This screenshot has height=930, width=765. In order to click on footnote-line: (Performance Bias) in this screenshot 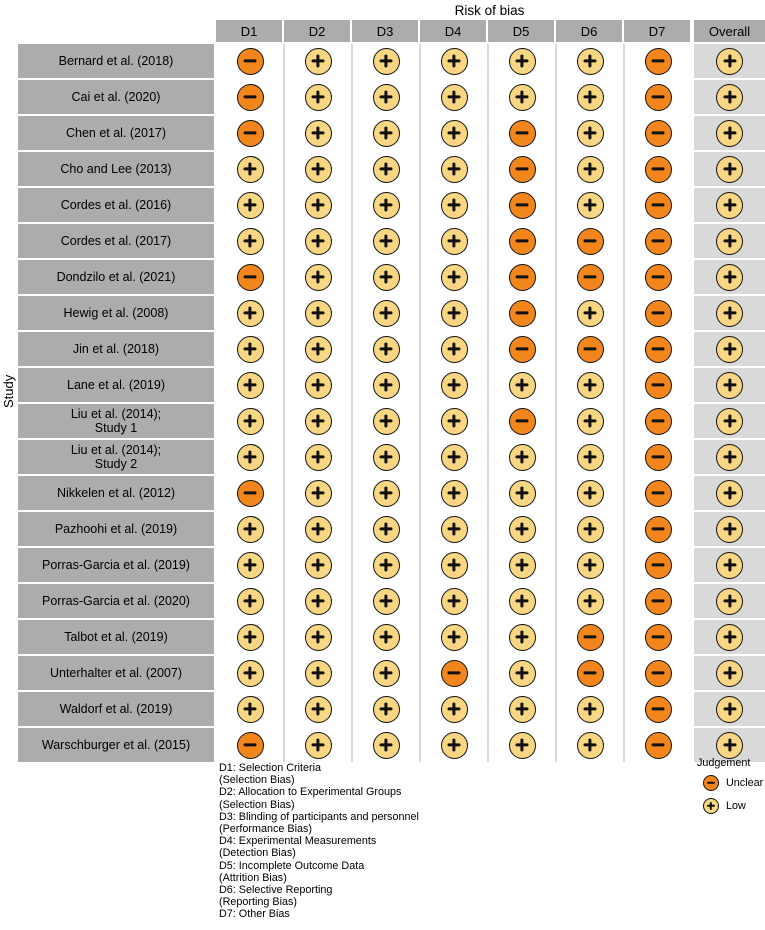, I will do `click(266, 829)`.